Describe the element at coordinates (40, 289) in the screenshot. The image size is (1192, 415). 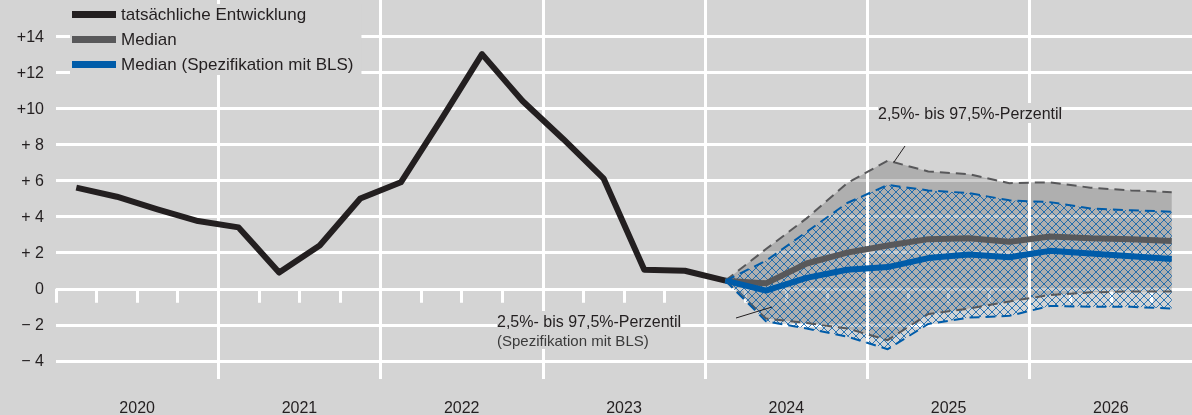
I see `y-tick-label: 0` at that location.